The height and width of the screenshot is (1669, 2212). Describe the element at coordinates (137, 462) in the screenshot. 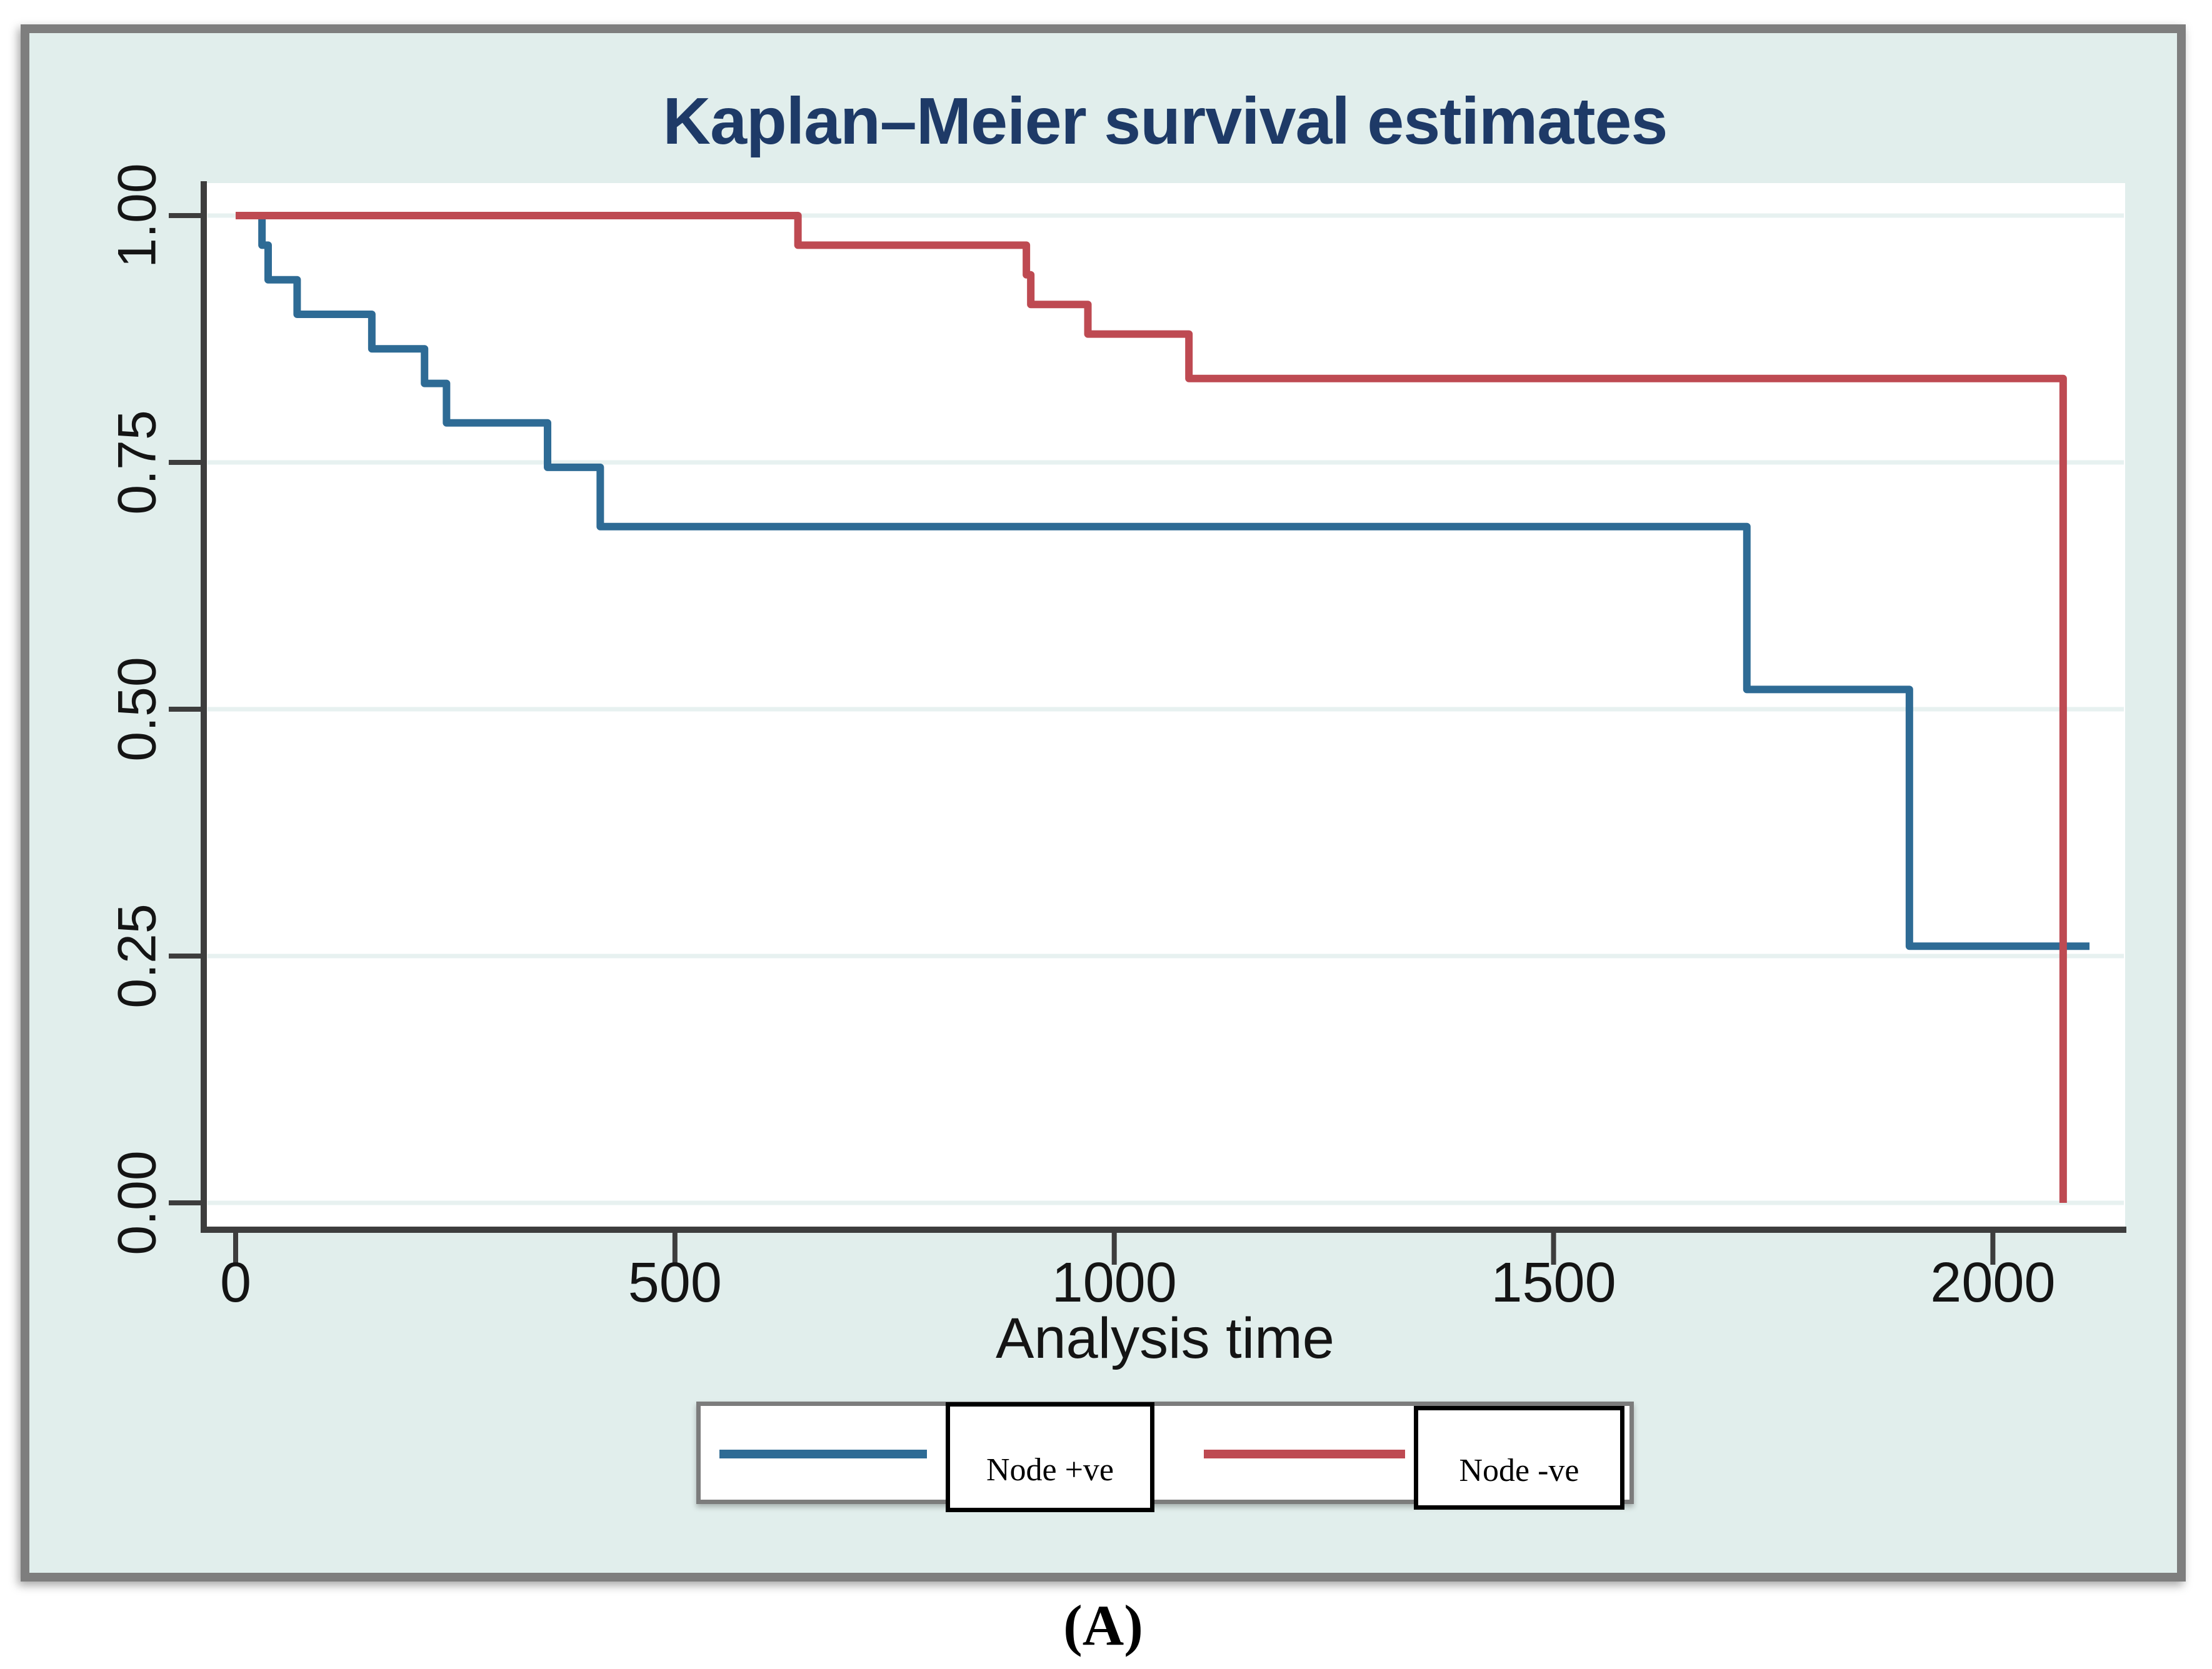

I see `y-tick-label-0.75: 0.75` at that location.